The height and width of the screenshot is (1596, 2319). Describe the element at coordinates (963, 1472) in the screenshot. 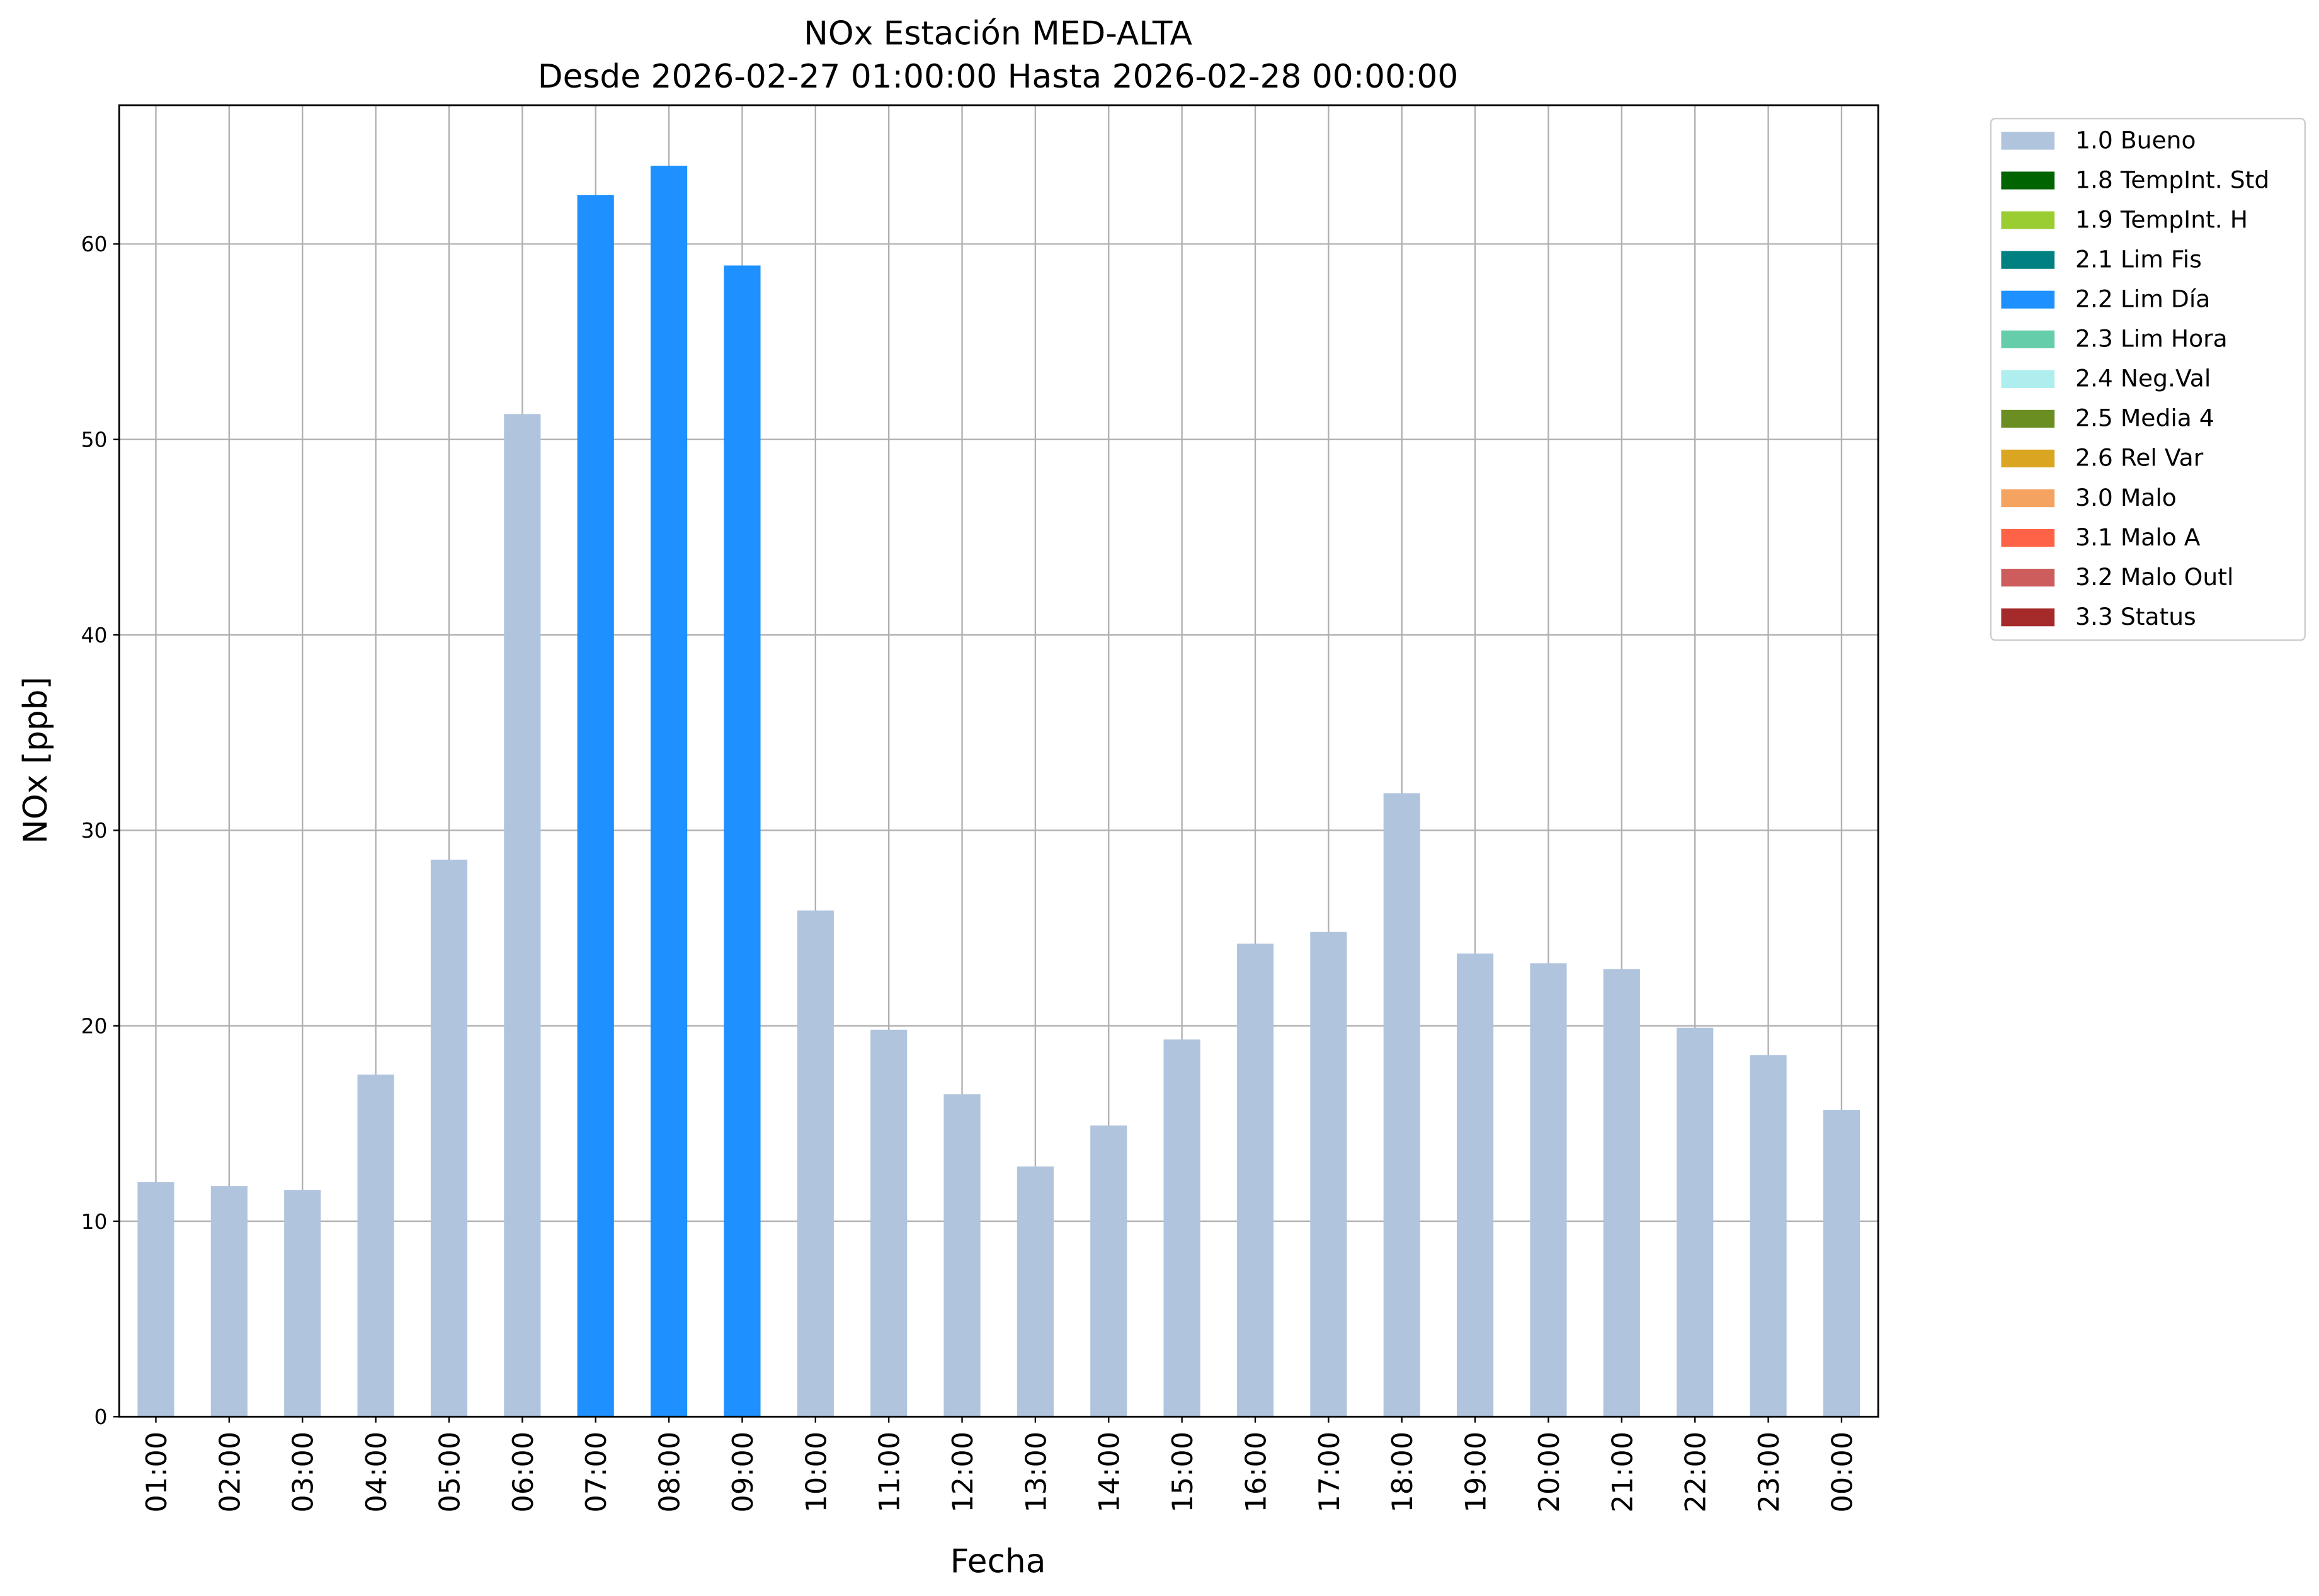

I see `x-tick-label: 12:00` at that location.